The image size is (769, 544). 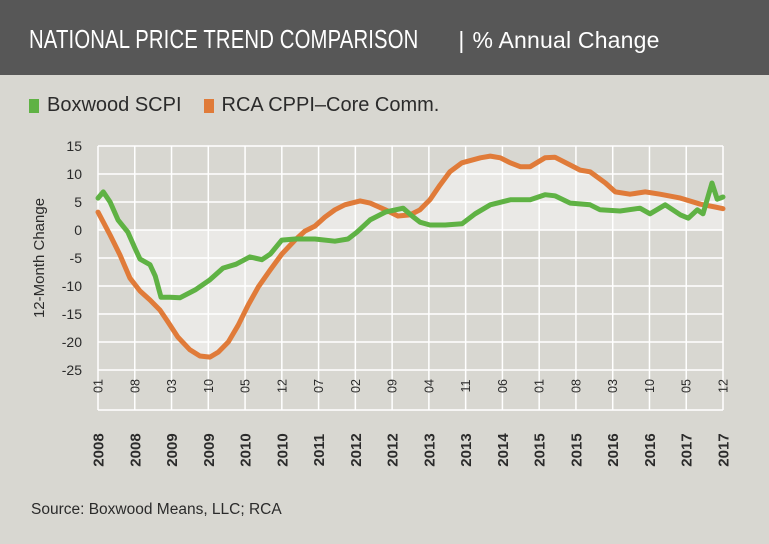 I want to click on x-tick-month: 09, so click(x=393, y=386).